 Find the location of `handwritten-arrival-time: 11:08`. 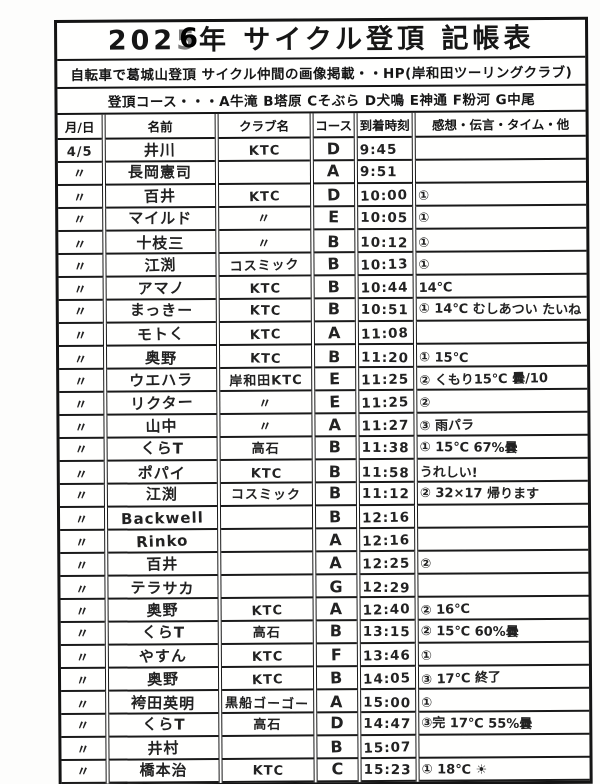

handwritten-arrival-time: 11:08 is located at coordinates (385, 334).